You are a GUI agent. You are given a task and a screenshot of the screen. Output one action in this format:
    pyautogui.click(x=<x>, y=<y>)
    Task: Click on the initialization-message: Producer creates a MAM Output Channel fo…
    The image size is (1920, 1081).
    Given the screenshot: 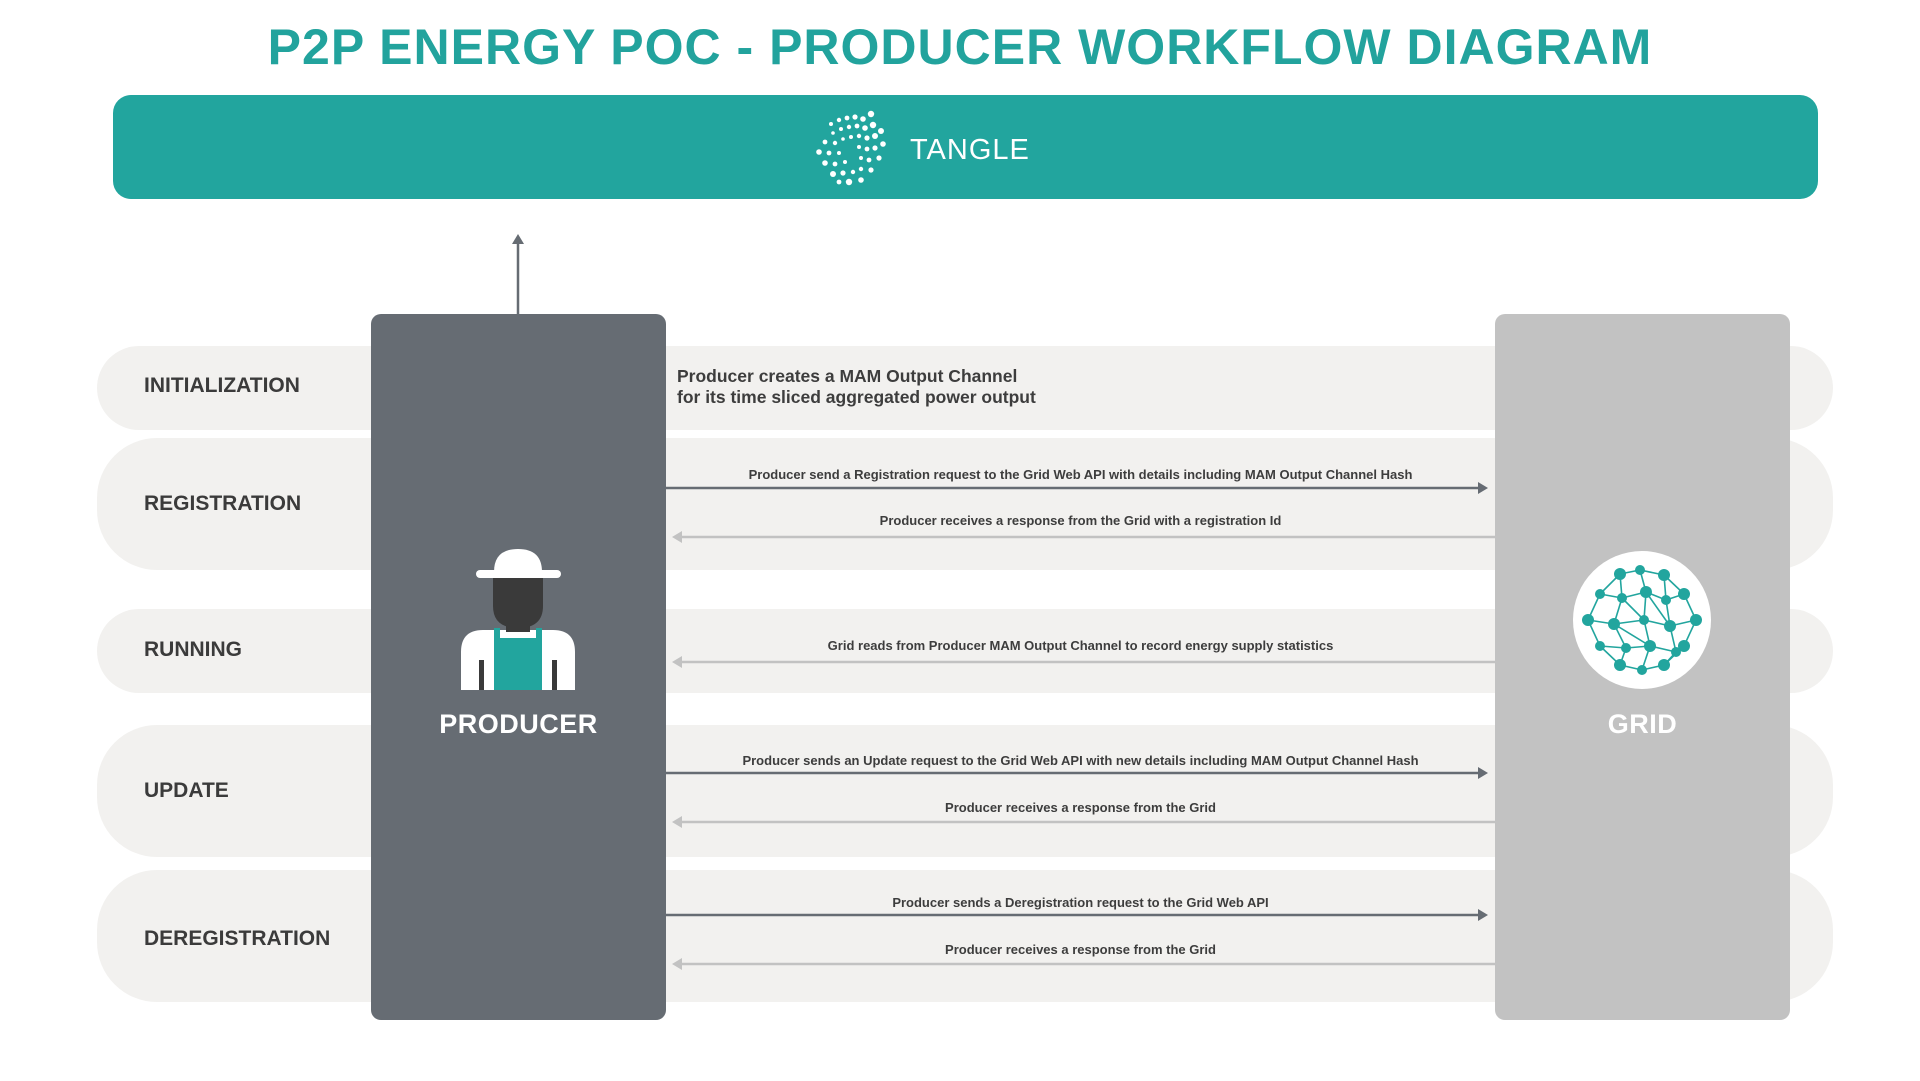 What is the action you would take?
    pyautogui.click(x=856, y=387)
    